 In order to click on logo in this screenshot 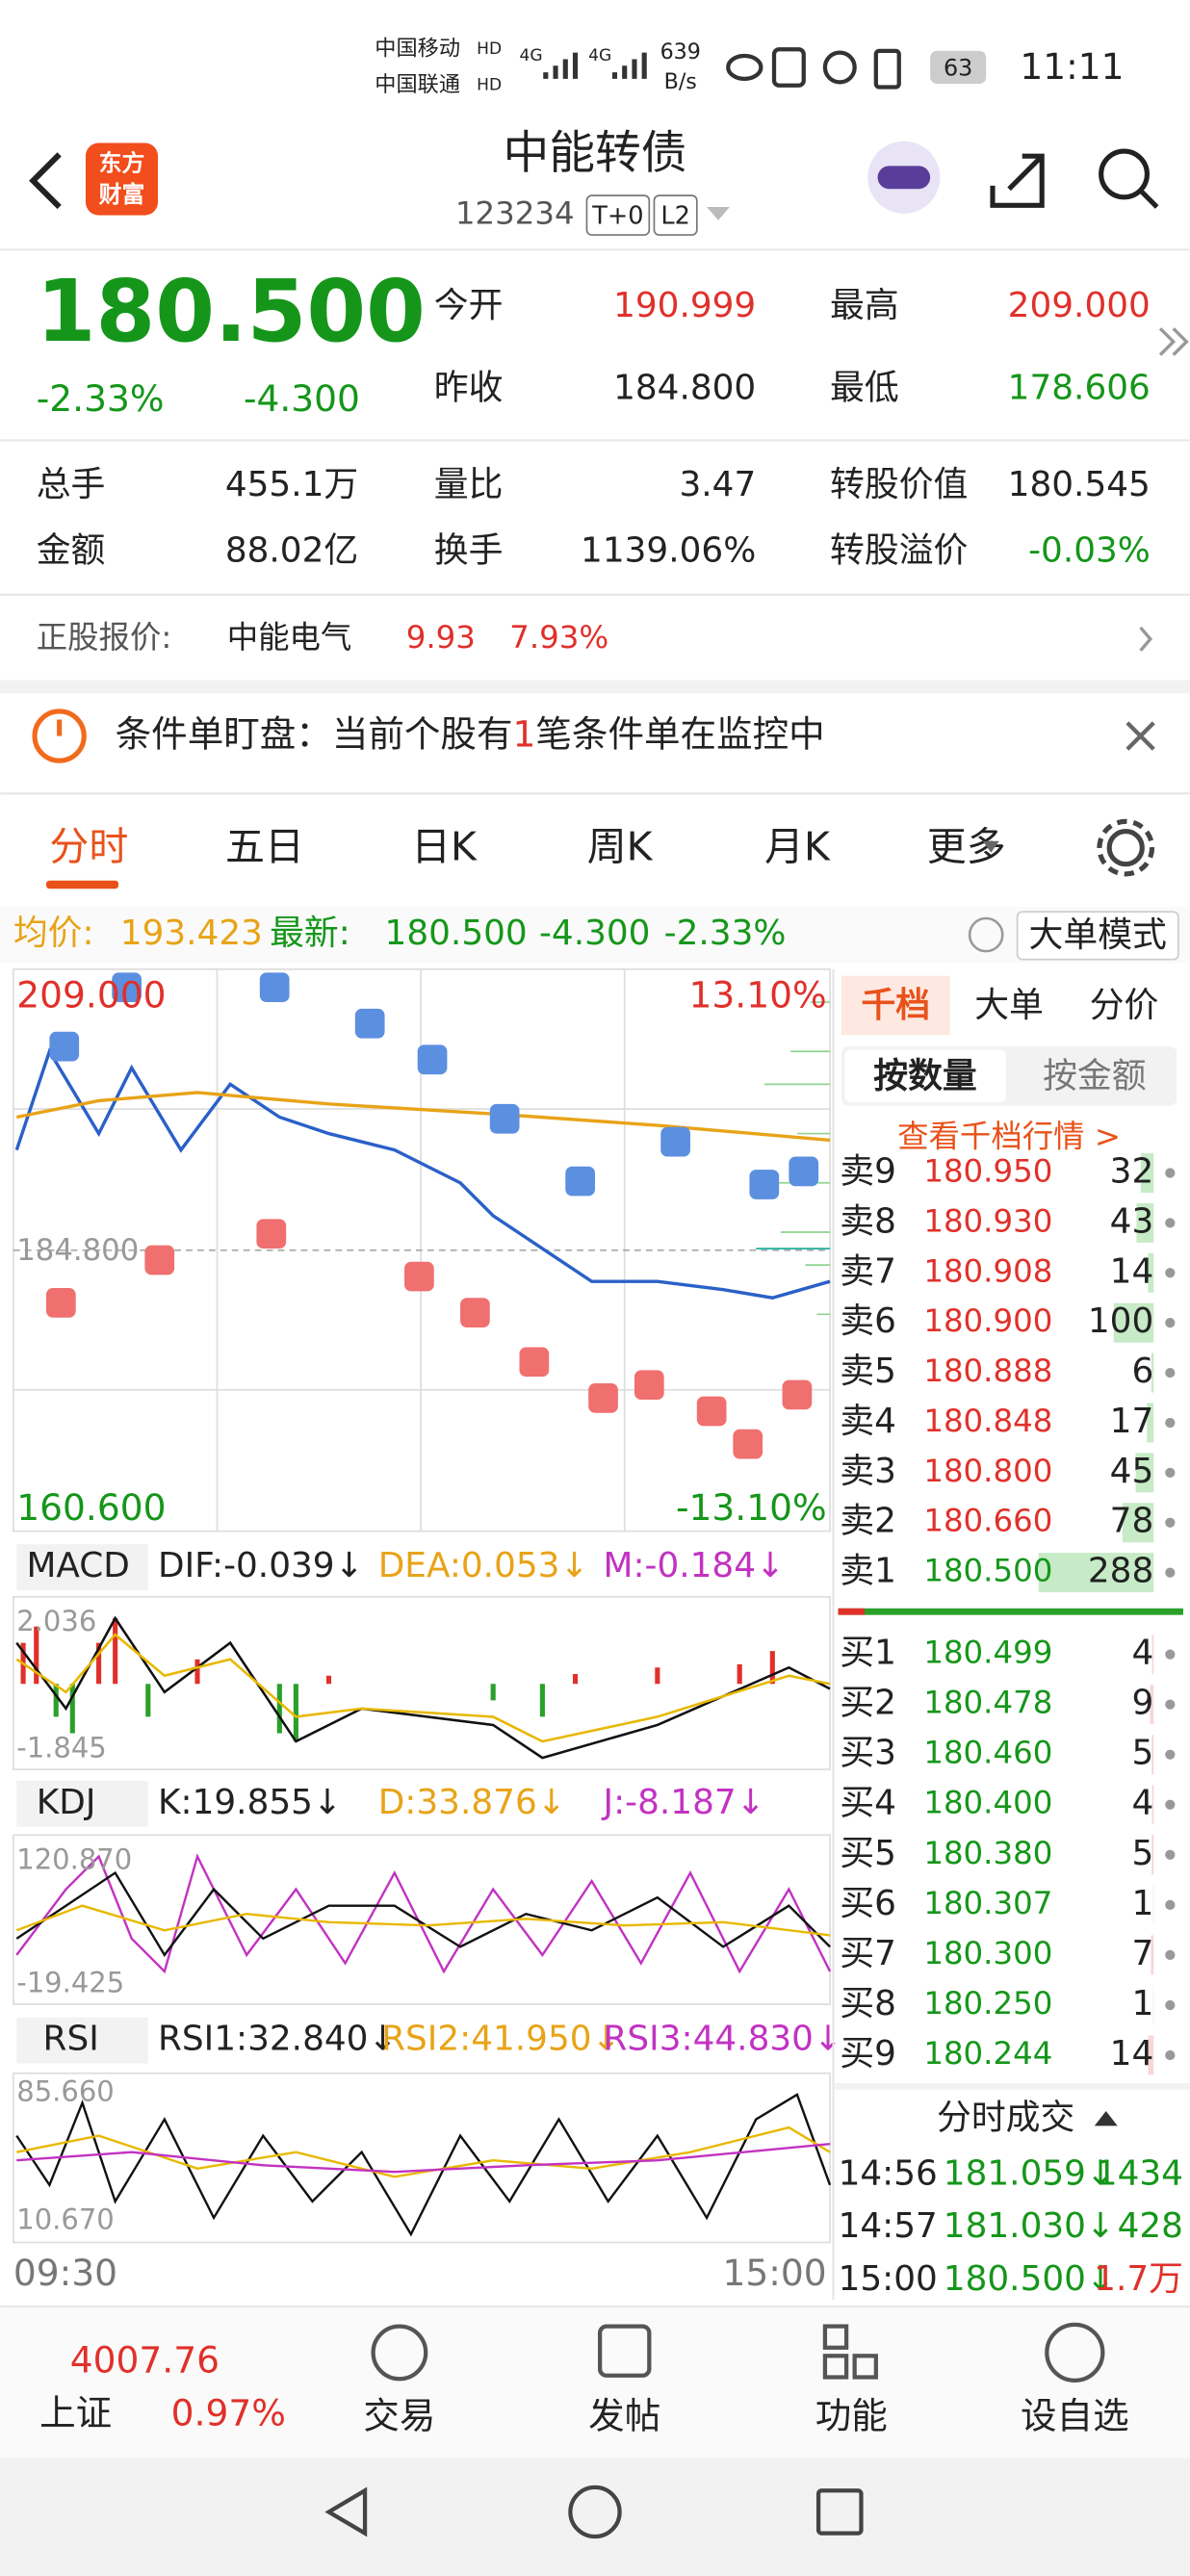, I will do `click(122, 179)`.